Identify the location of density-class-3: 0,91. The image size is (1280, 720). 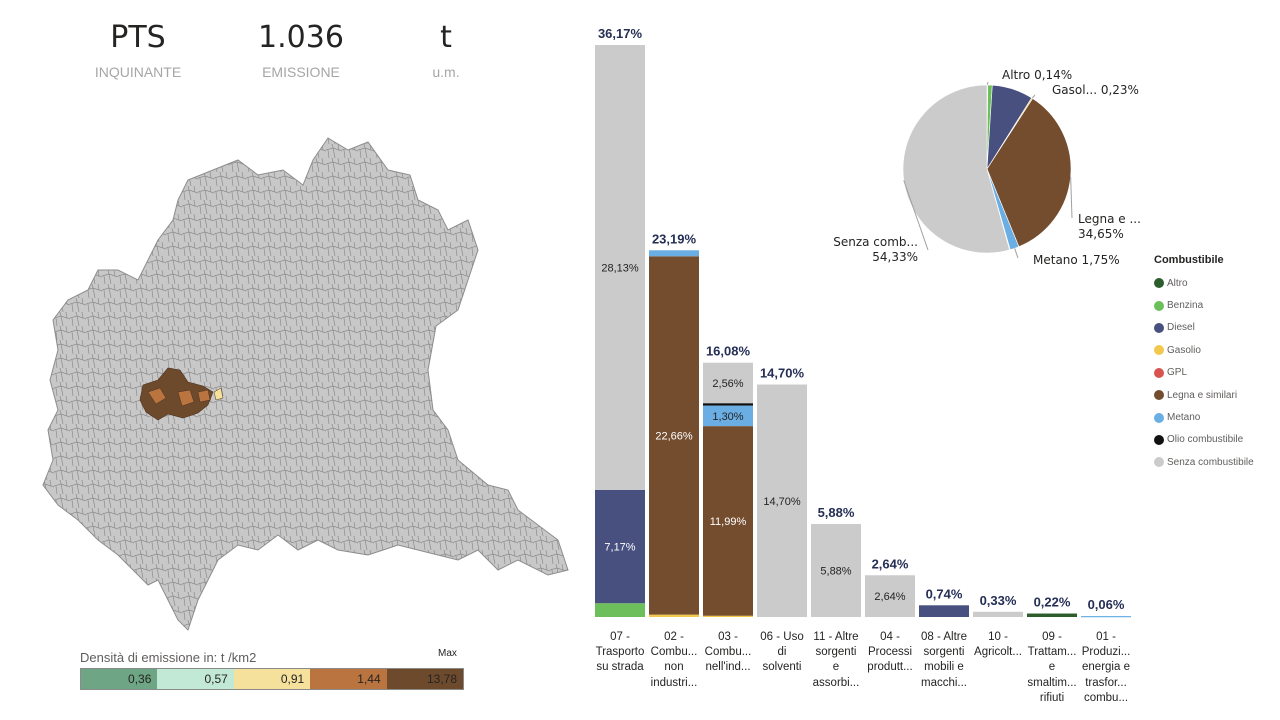
(272, 679).